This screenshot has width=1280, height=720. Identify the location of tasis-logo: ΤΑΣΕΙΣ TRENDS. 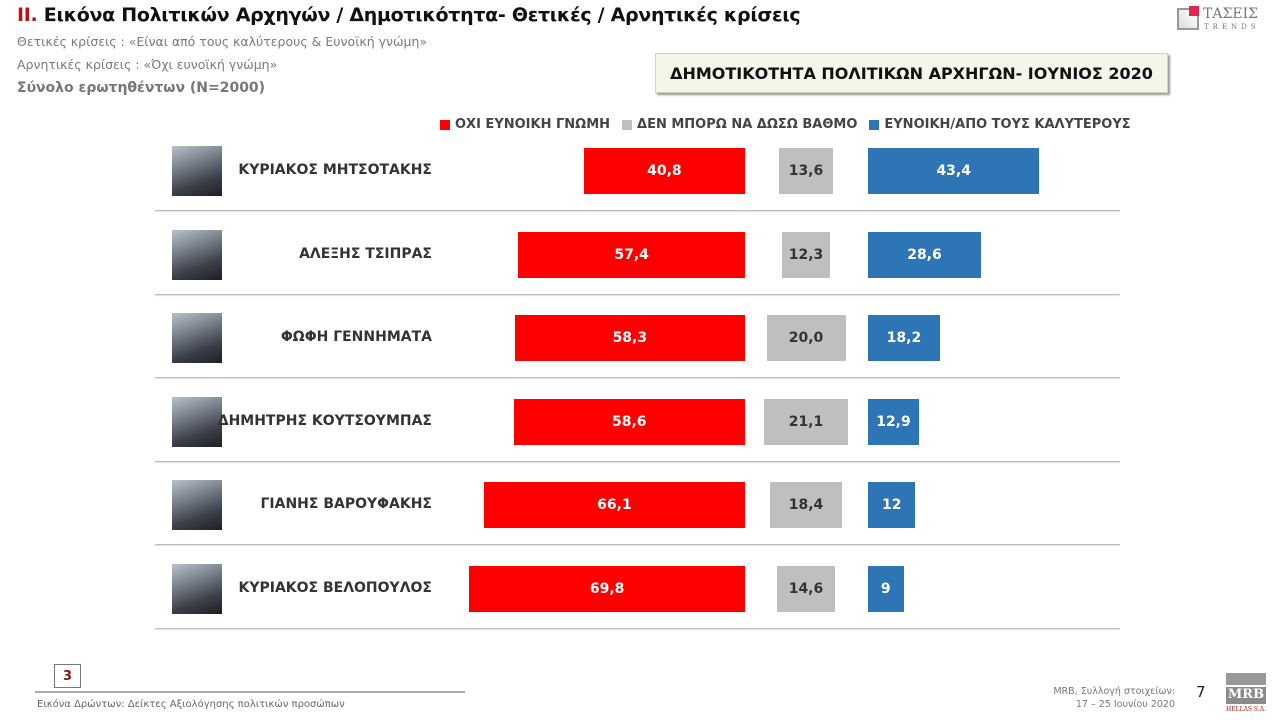
(1224, 20).